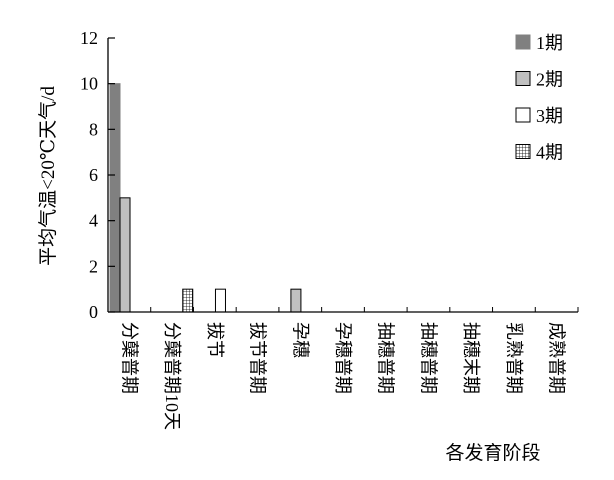 The image size is (614, 480). I want to click on x-tick-label: 分蘖普期, so click(129, 358).